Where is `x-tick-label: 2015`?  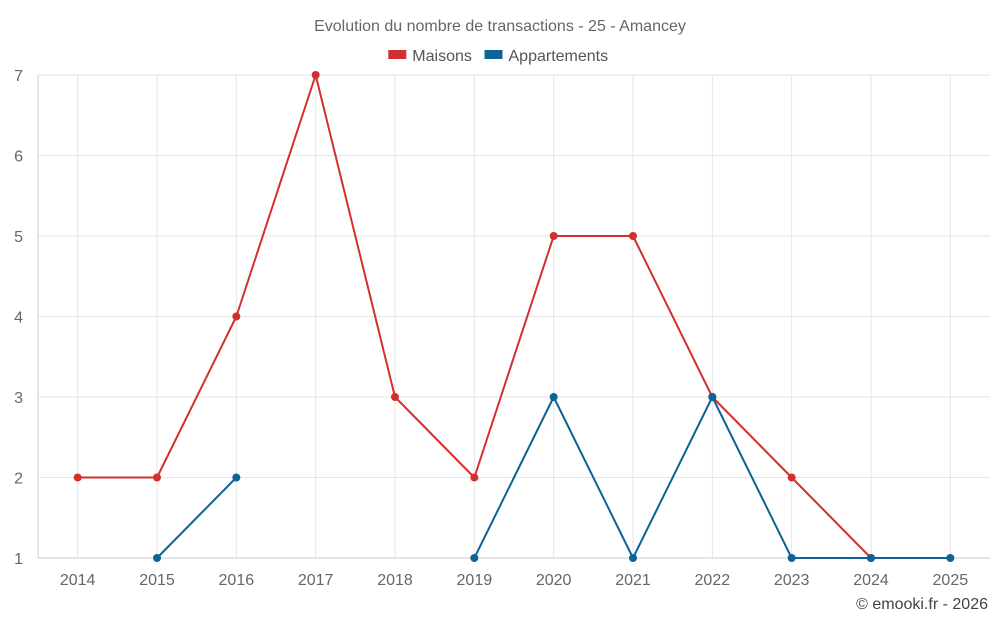 x-tick-label: 2015 is located at coordinates (157, 580).